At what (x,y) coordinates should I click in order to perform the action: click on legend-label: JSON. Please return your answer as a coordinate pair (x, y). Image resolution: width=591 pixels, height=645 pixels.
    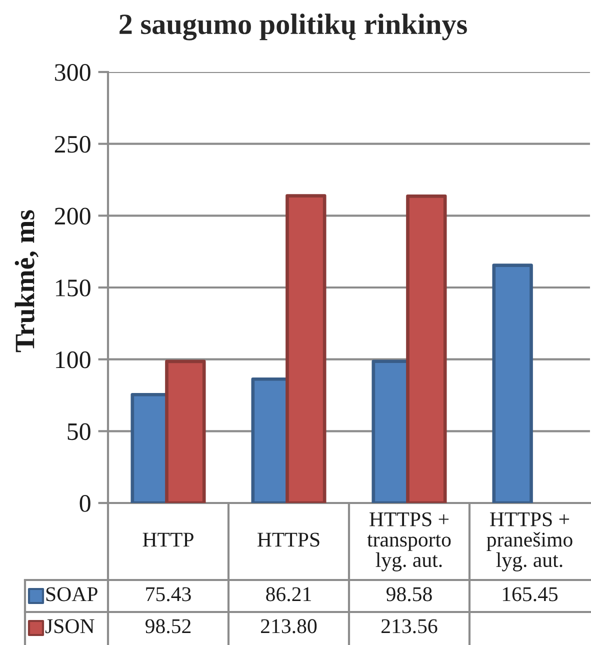
    Looking at the image, I should click on (69, 626).